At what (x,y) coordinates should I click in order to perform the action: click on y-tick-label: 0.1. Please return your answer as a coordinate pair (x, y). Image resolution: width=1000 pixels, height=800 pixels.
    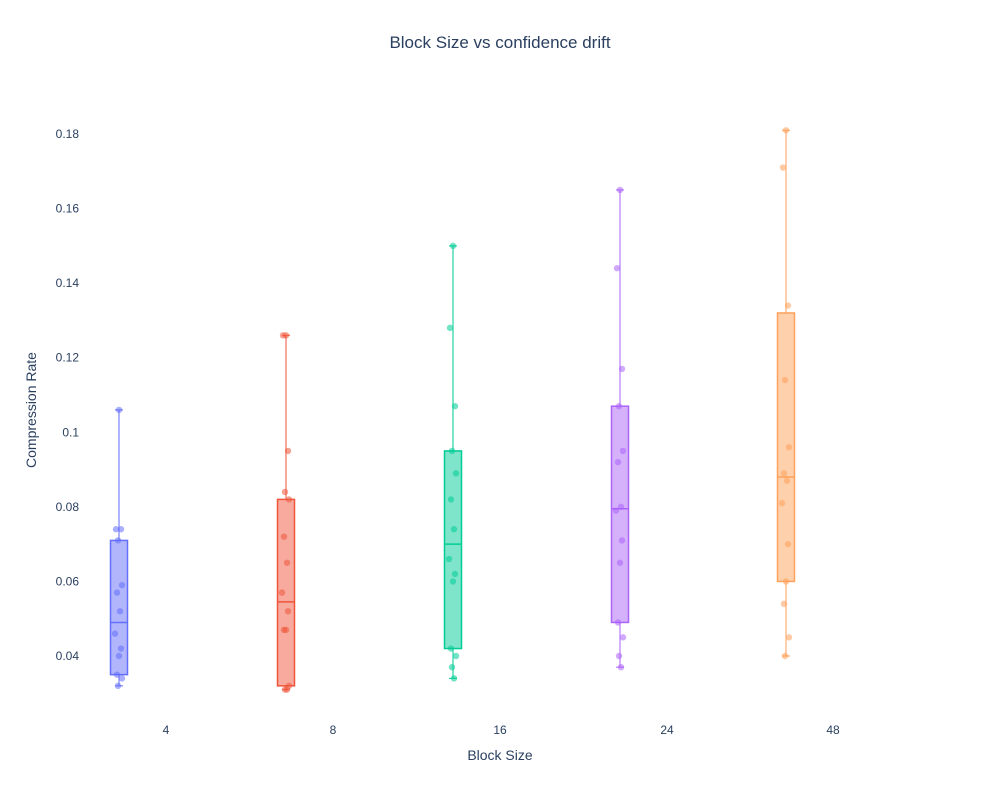
    Looking at the image, I should click on (70, 432).